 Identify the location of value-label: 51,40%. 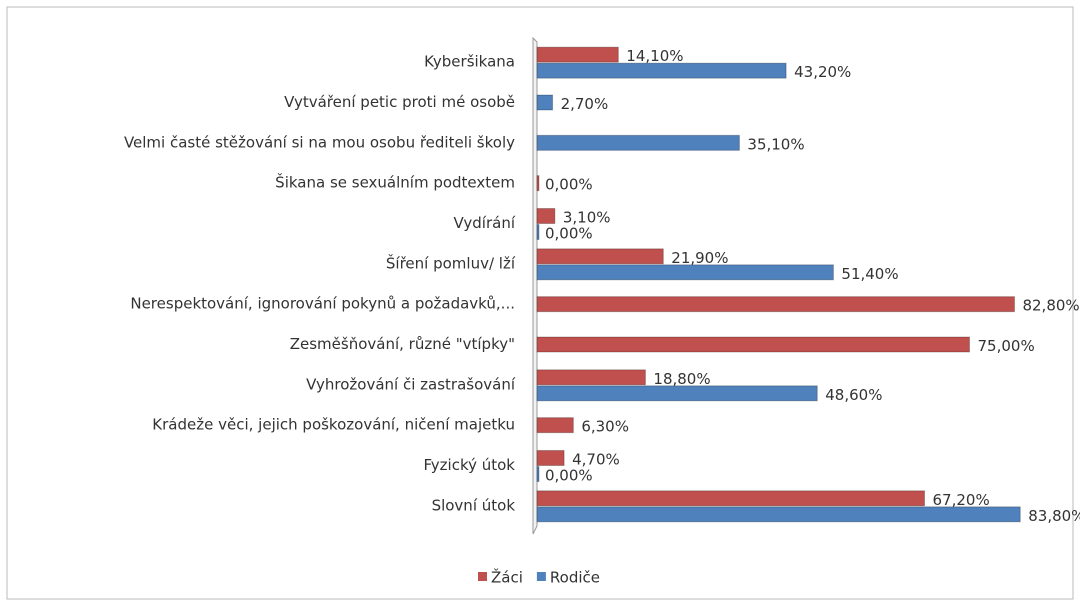
(869, 274).